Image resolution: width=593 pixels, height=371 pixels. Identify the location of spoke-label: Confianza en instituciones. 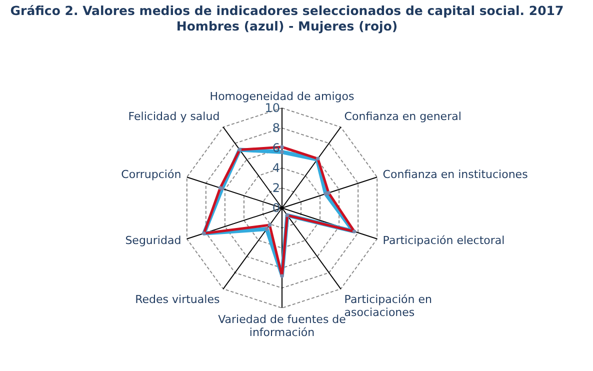
(455, 175).